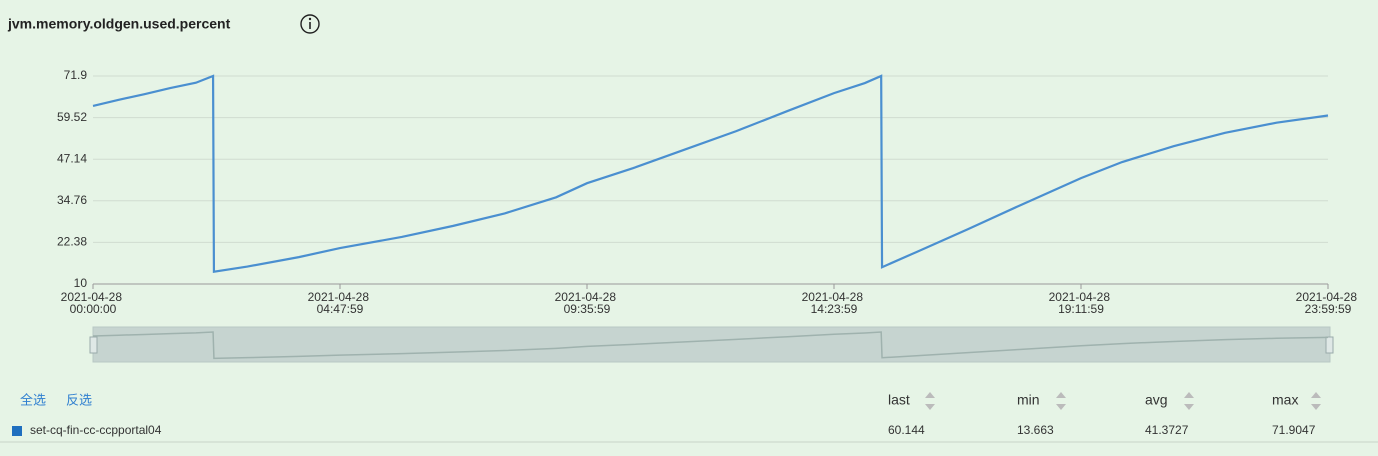 This screenshot has width=1378, height=456. What do you see at coordinates (710, 345) in the screenshot?
I see `overview-line` at bounding box center [710, 345].